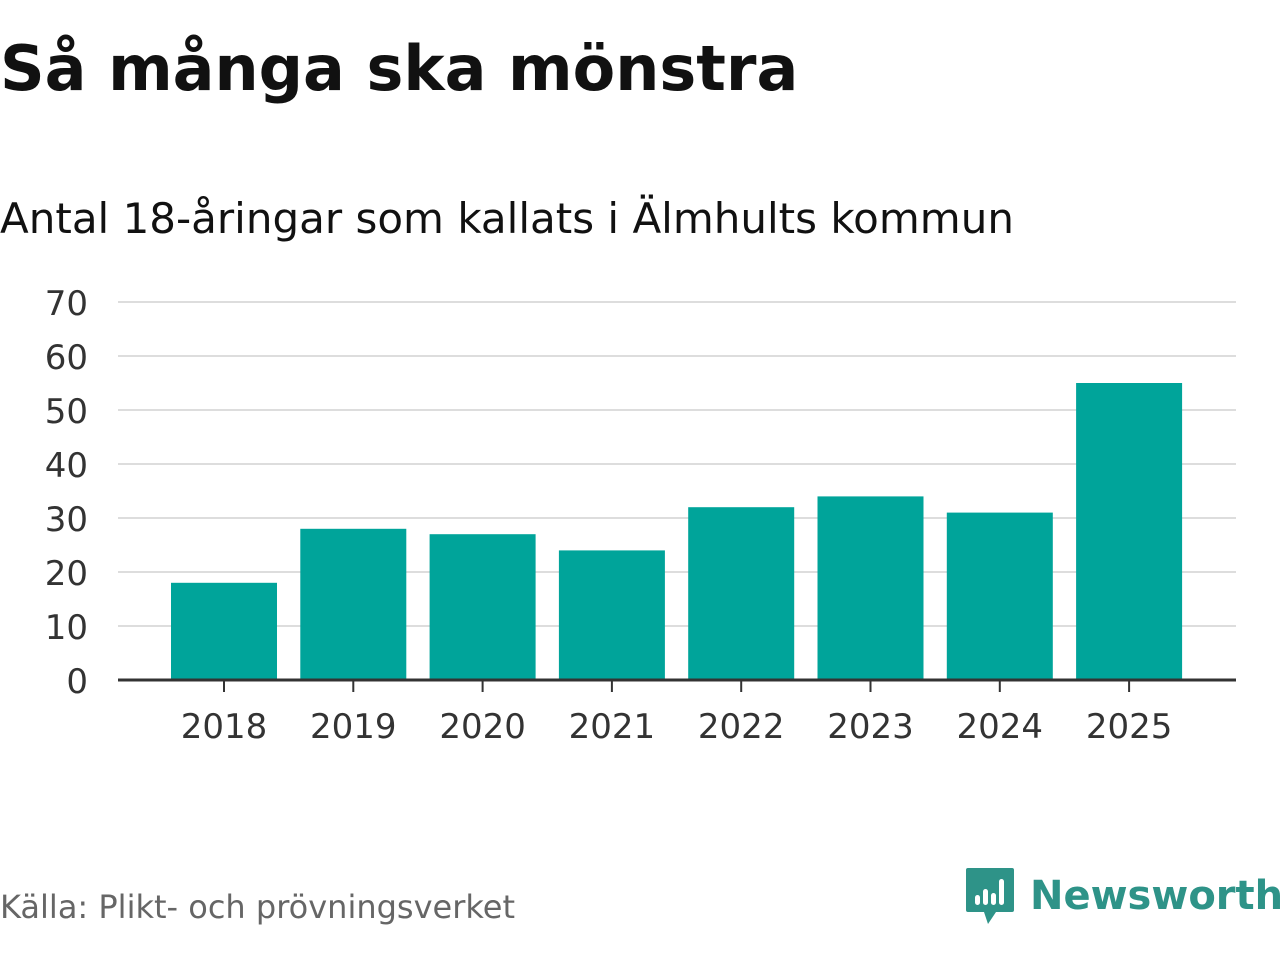 This screenshot has width=1280, height=960. I want to click on x-tick-label: 2024, so click(1000, 727).